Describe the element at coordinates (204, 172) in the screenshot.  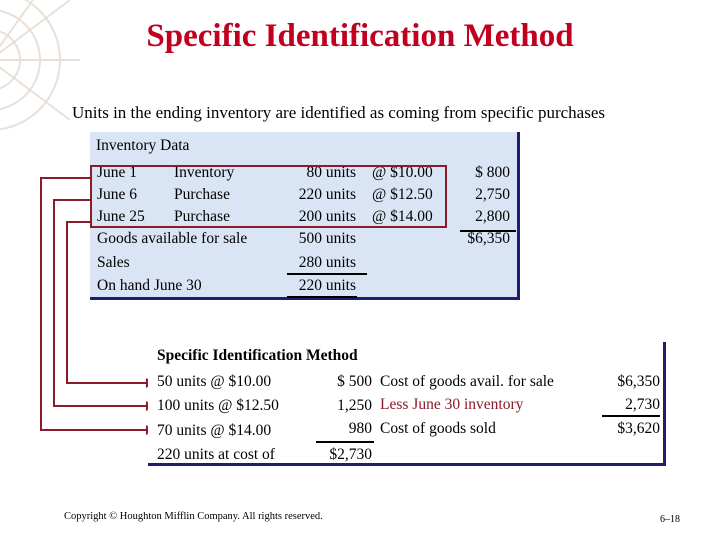
I see `row-type: Inventory` at that location.